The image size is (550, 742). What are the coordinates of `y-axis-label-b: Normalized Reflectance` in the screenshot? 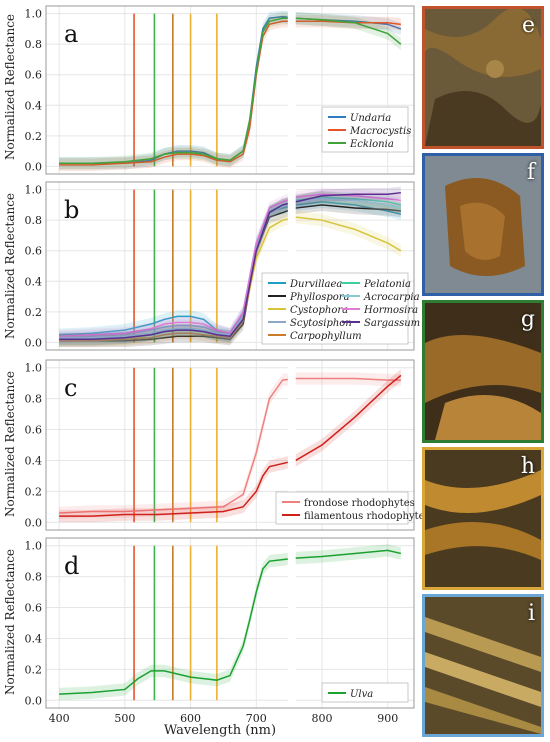 It's located at (10, 266).